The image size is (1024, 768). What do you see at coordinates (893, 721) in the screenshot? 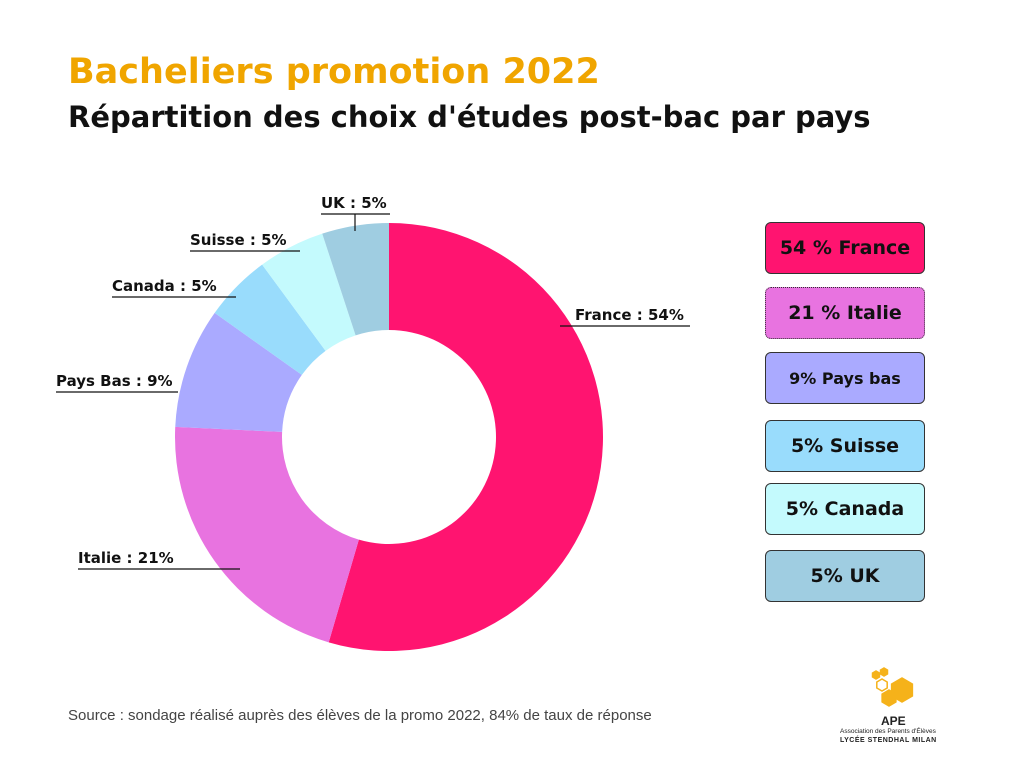
I see `logo-name: APE` at bounding box center [893, 721].